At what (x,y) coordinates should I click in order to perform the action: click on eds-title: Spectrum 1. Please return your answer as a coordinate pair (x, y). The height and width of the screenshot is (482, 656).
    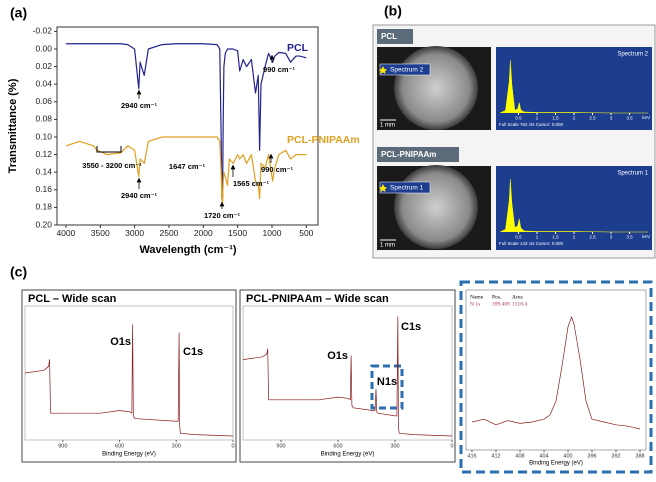
    Looking at the image, I should click on (632, 174).